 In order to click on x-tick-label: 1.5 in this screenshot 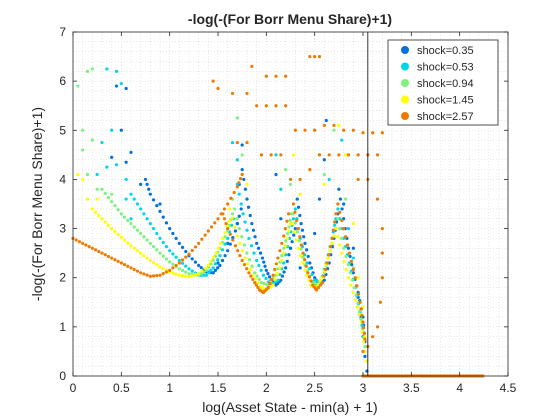, I will do `click(218, 388)`.